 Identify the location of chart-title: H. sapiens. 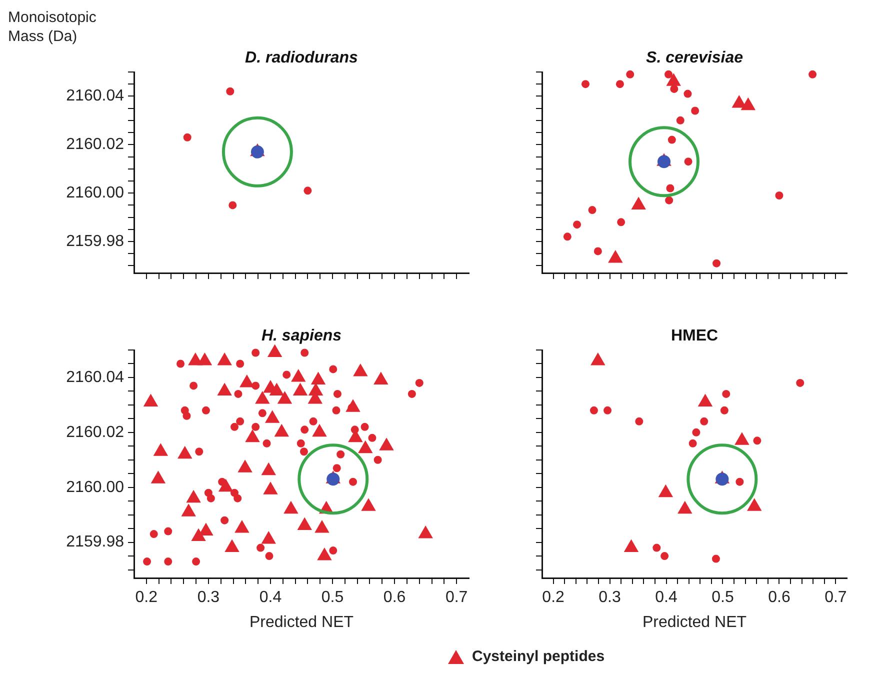
(301, 335).